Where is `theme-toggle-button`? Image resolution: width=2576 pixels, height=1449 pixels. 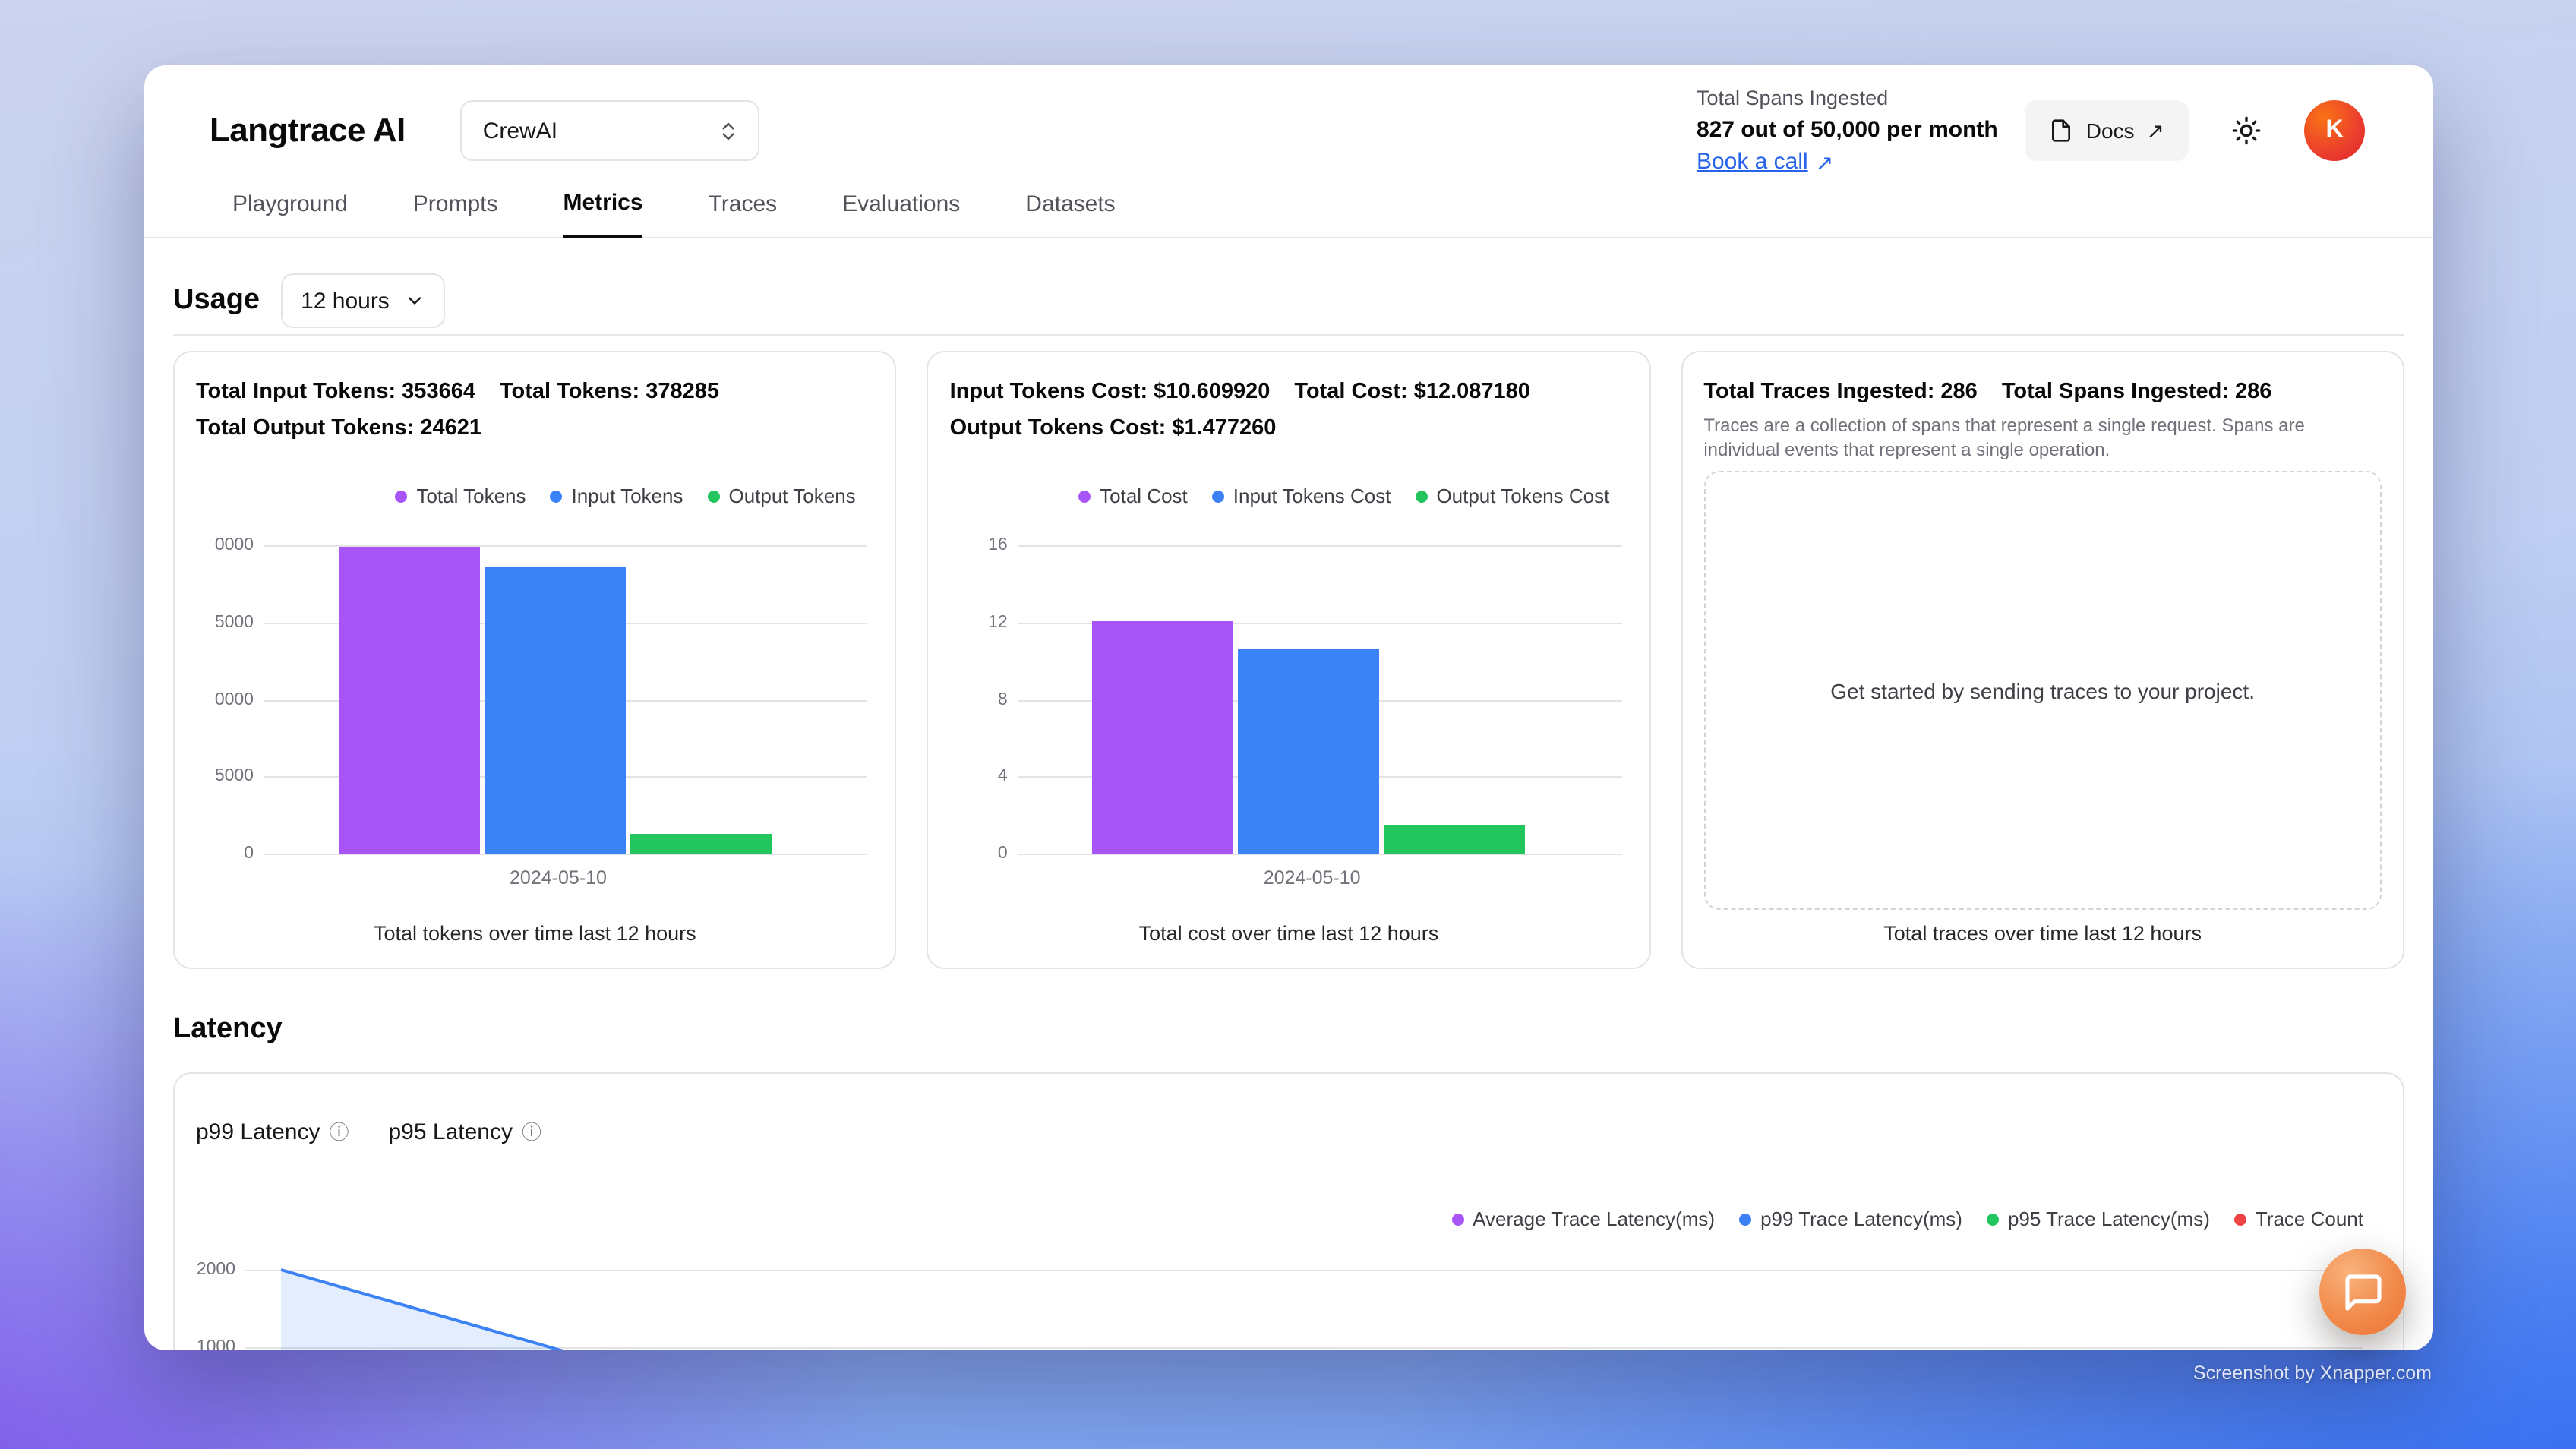 theme-toggle-button is located at coordinates (2246, 130).